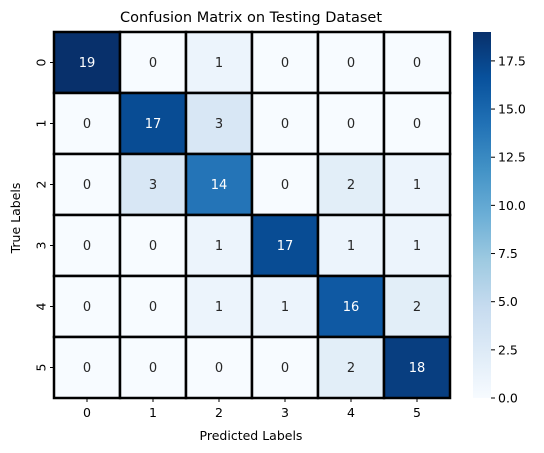  Describe the element at coordinates (41, 124) in the screenshot. I see `y-tick-label: 1` at that location.